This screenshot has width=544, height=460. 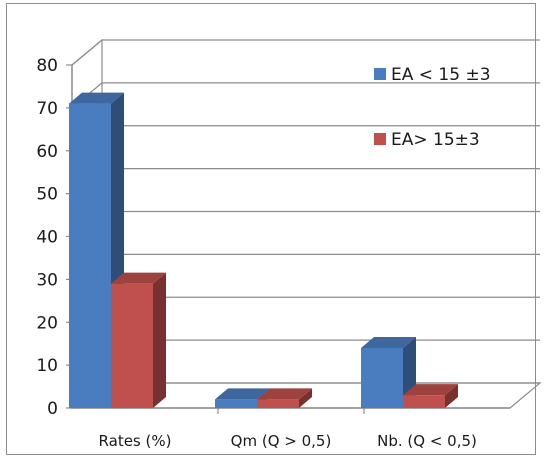 What do you see at coordinates (47, 280) in the screenshot?
I see `y-tick-label: 30` at bounding box center [47, 280].